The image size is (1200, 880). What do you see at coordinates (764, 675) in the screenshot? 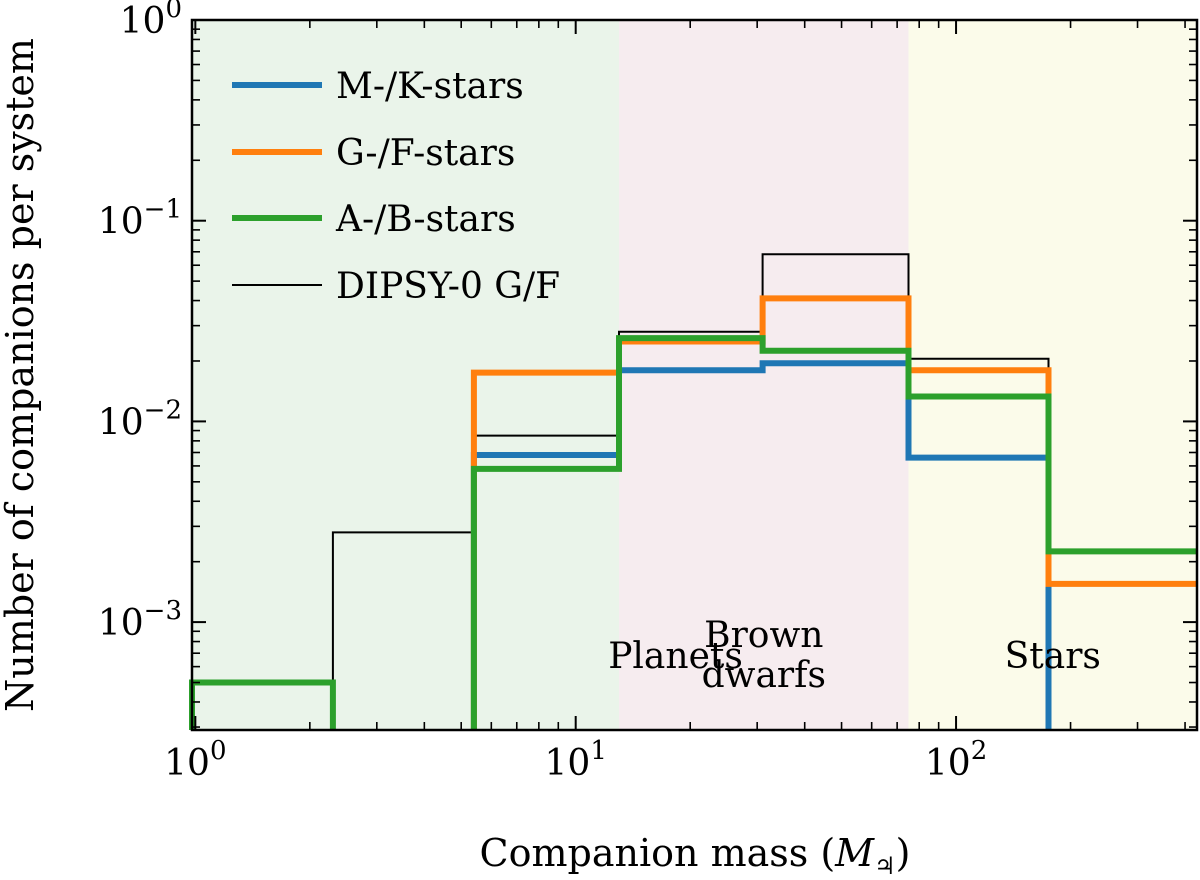
I see `region-label-line: dwarfs` at bounding box center [764, 675].